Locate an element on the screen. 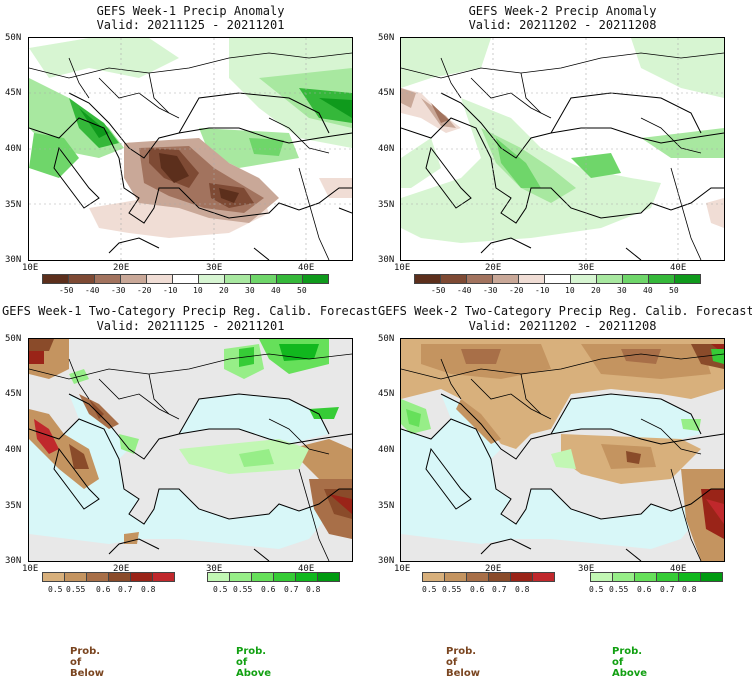 Image resolution: width=752 pixels, height=679 pixels. probability-map-week2 is located at coordinates (562, 450).